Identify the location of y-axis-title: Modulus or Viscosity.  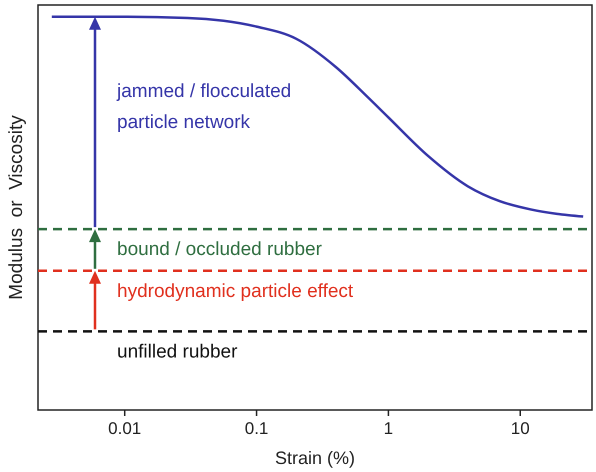
(16, 207).